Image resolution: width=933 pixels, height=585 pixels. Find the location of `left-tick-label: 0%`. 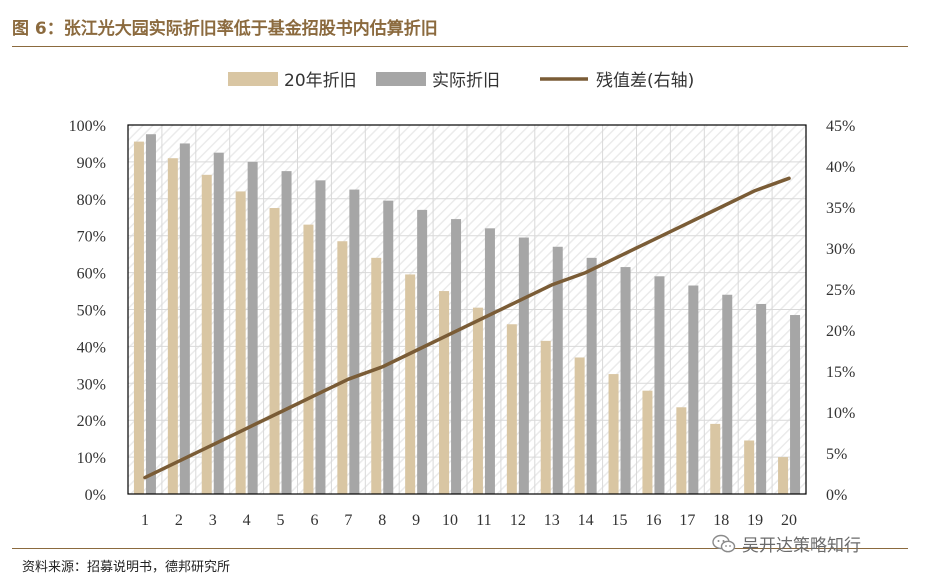

left-tick-label: 0% is located at coordinates (95, 495).